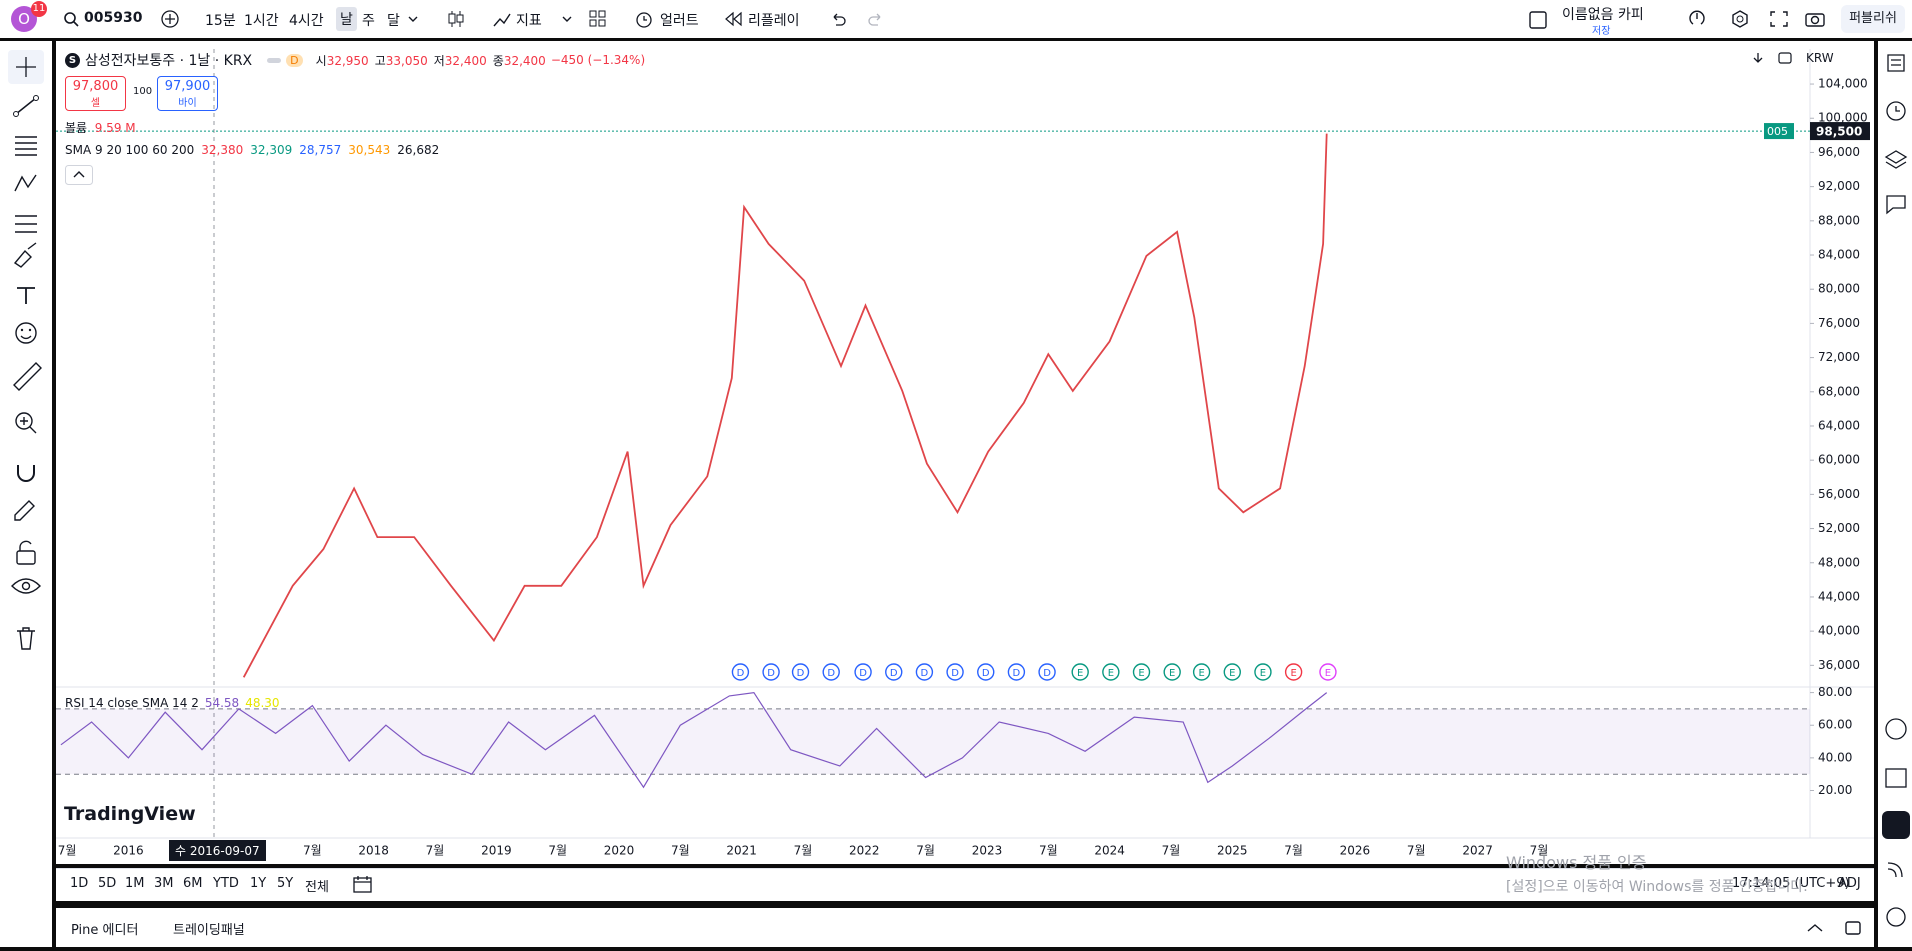 This screenshot has height=951, width=1912. I want to click on interval-button: 1시간, so click(261, 21).